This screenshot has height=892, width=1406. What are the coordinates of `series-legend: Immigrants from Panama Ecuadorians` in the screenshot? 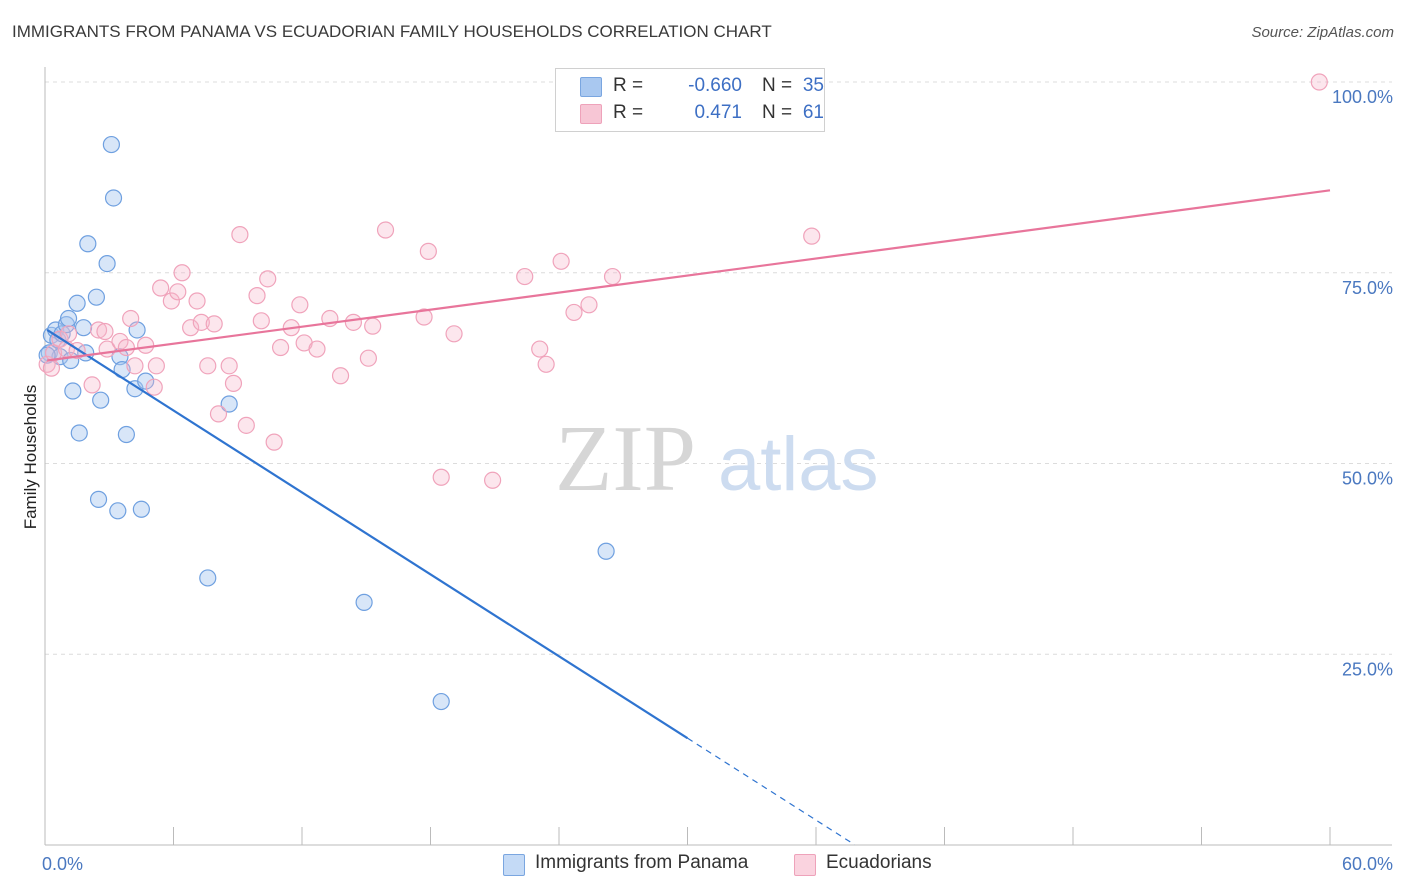 It's located at (703, 865).